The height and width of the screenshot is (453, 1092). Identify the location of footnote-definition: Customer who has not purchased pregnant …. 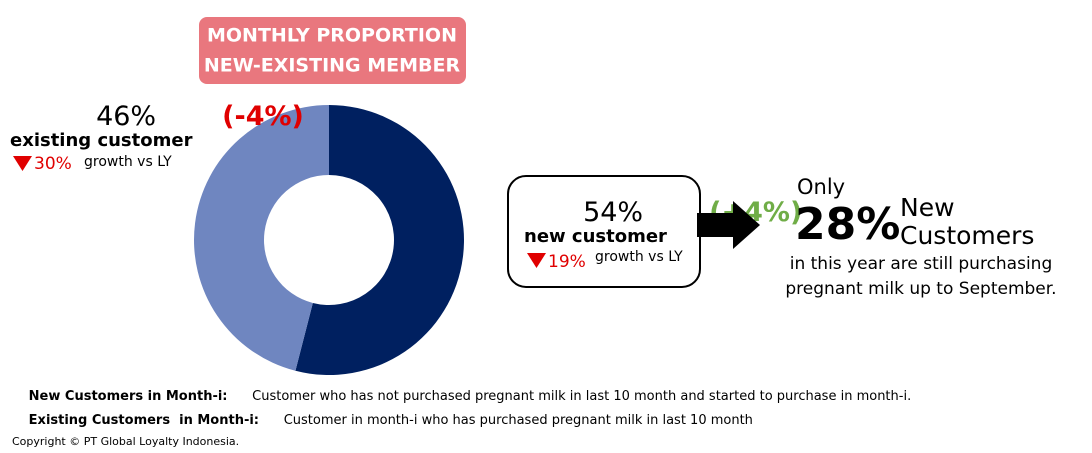
(581, 396).